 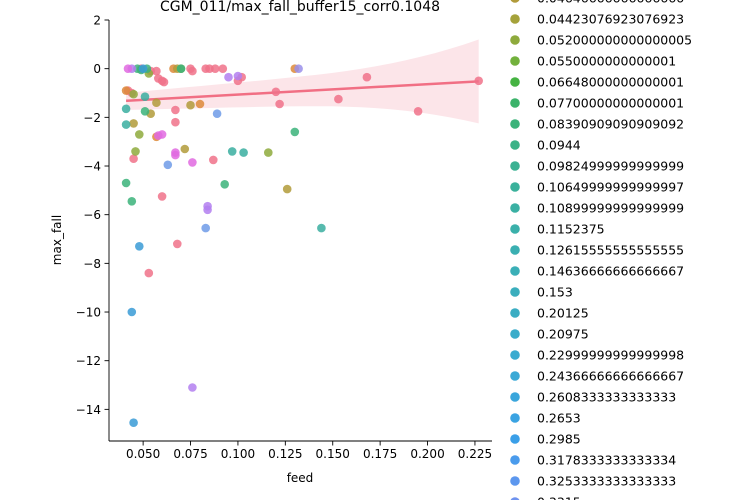 What do you see at coordinates (285, 454) in the screenshot?
I see `x-tick-label: 0.125` at bounding box center [285, 454].